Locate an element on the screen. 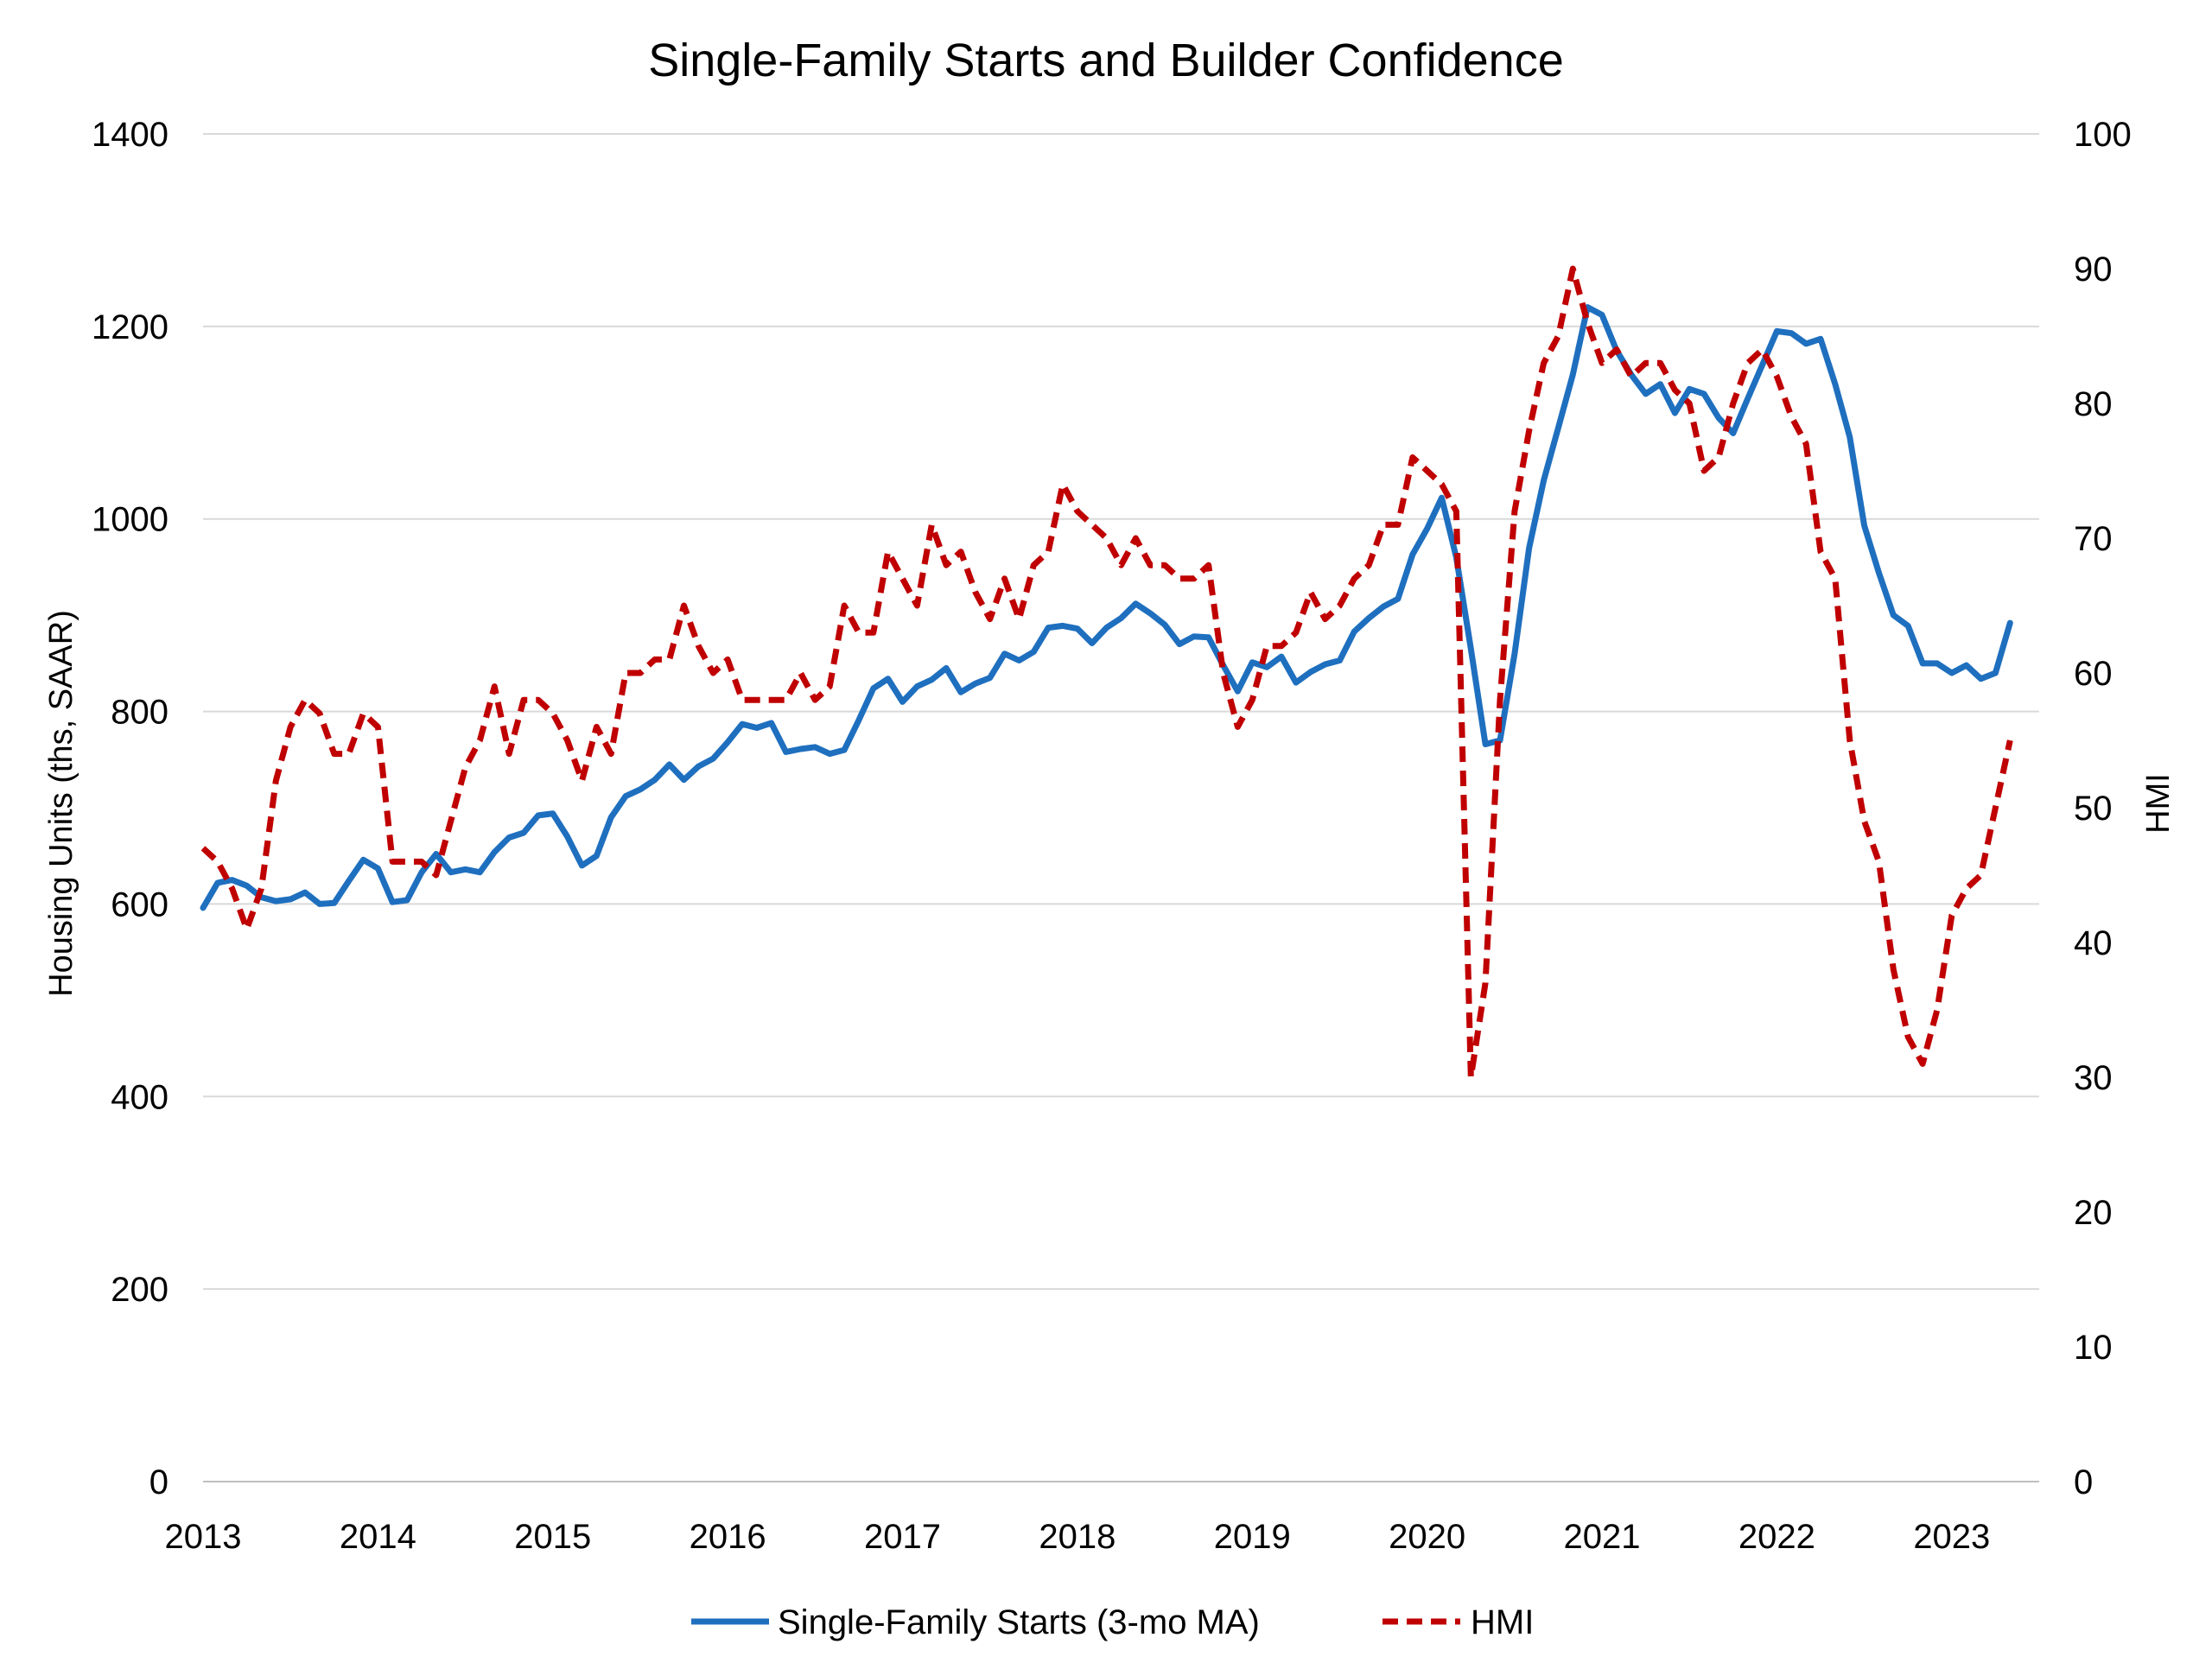 This screenshot has height=1663, width=2212. y2-tick-label: 90 is located at coordinates (2093, 270).